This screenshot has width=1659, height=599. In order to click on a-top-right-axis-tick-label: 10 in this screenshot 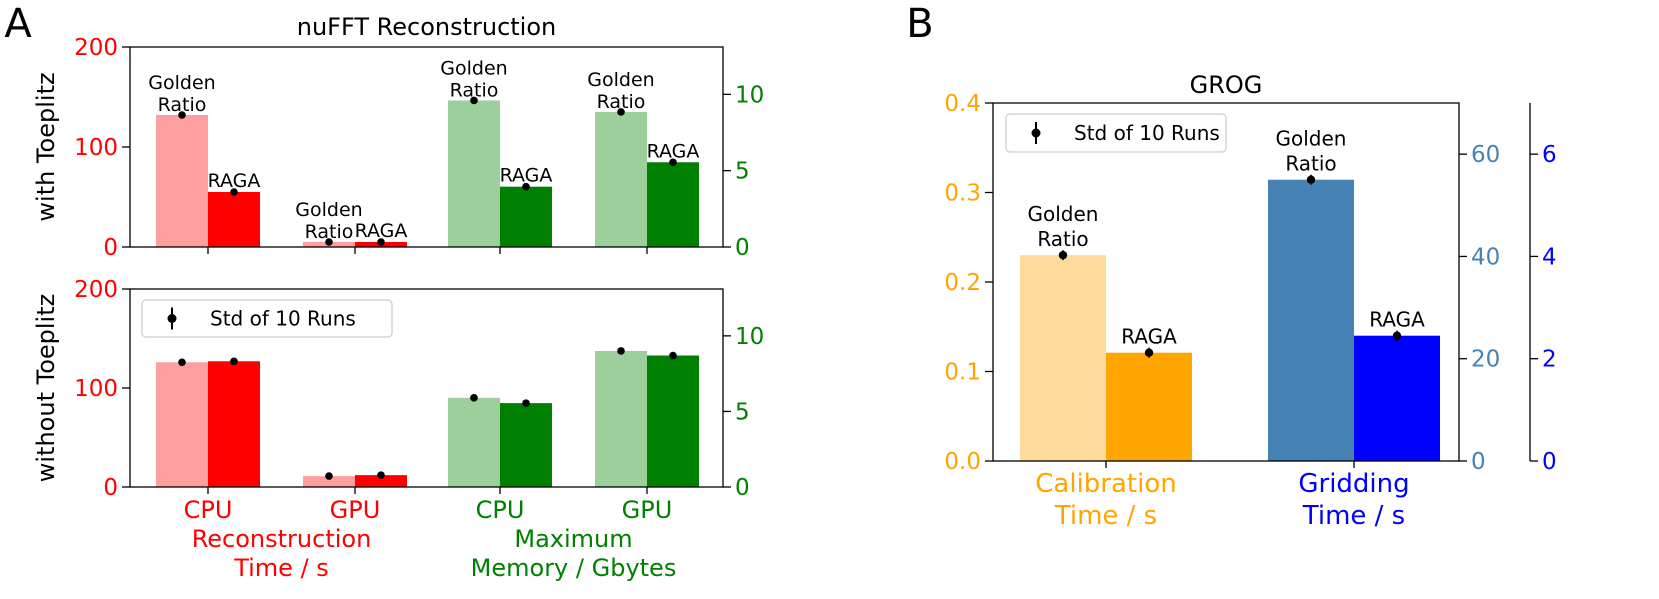, I will do `click(749, 95)`.